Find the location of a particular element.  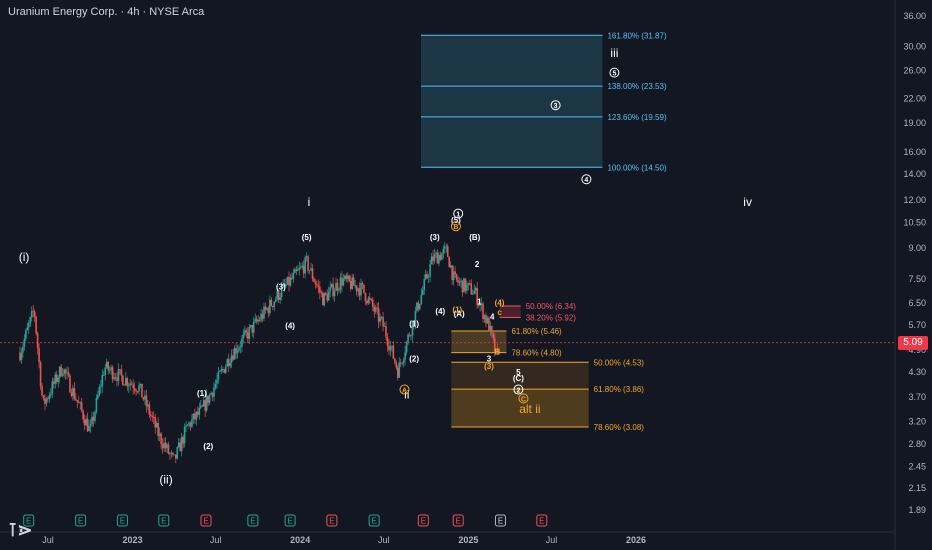

y-axis-tick-label: 4.90 is located at coordinates (917, 350).